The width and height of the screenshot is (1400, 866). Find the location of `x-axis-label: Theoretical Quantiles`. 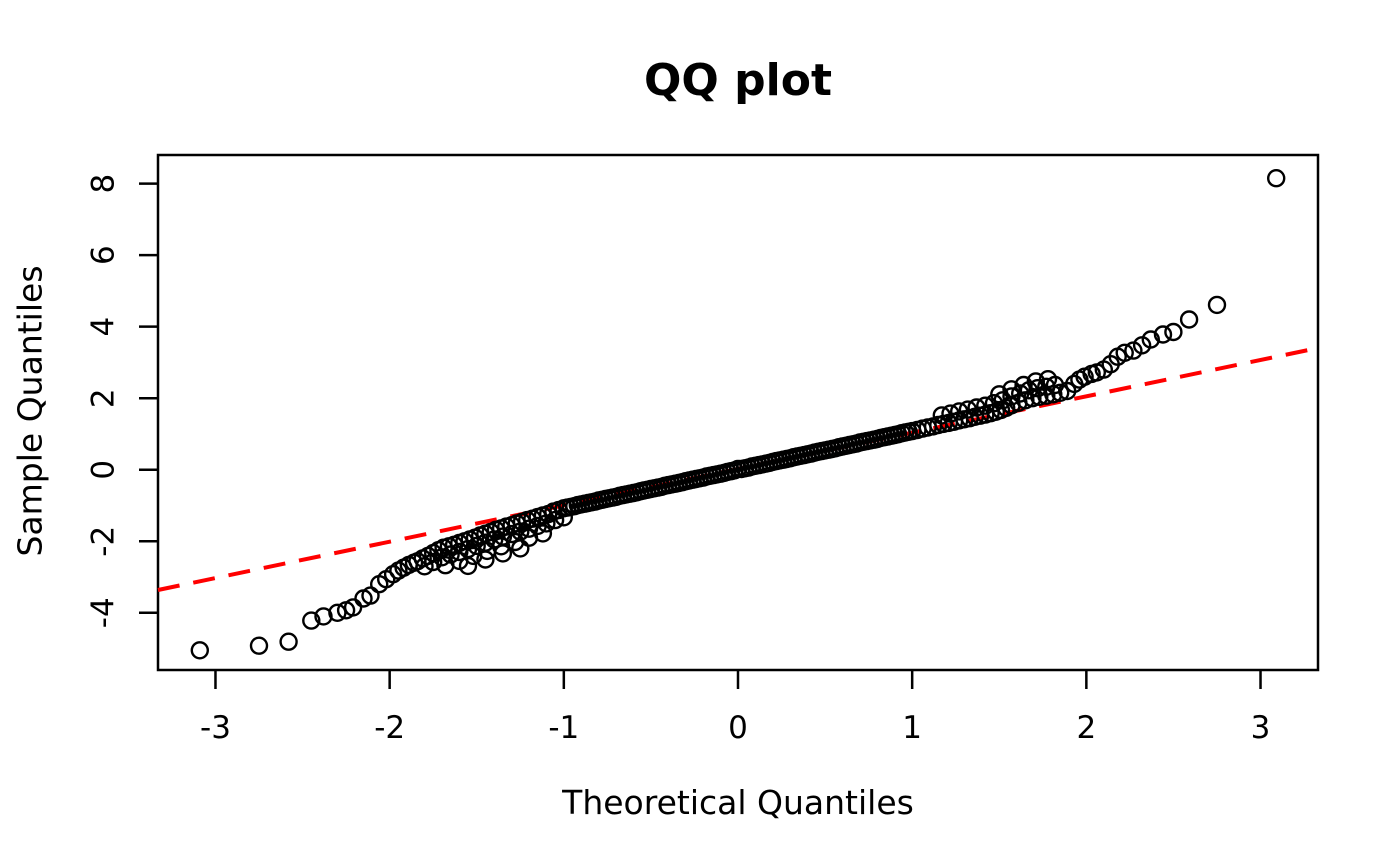

x-axis-label: Theoretical Quantiles is located at coordinates (738, 802).